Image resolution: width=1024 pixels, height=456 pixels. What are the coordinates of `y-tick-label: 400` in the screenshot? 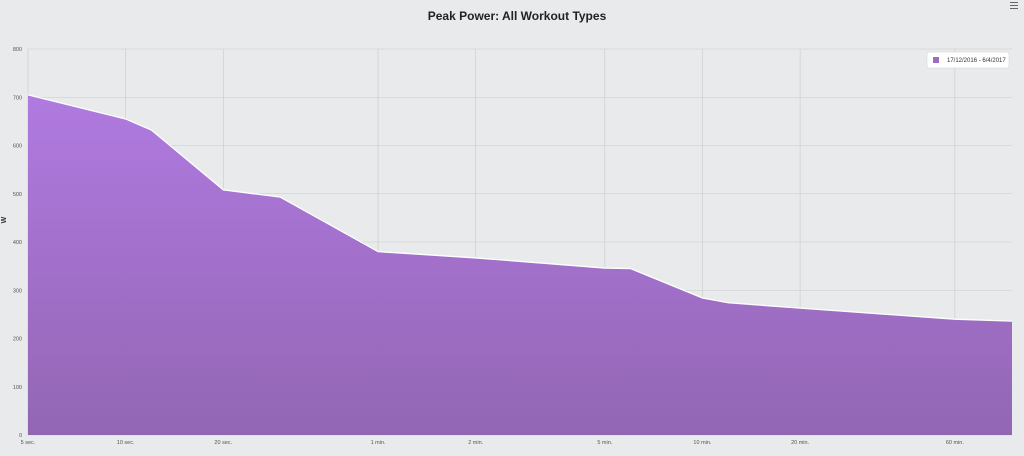 It's located at (17, 243).